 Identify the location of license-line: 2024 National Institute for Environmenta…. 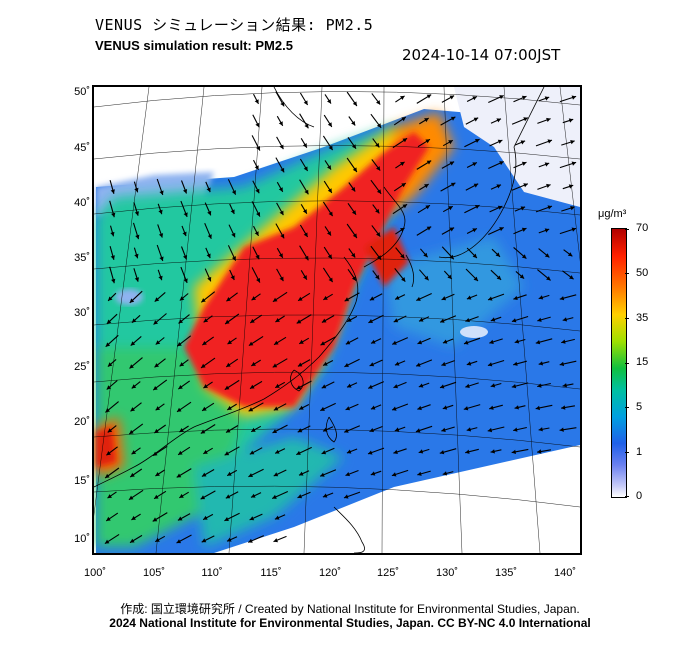
(350, 623).